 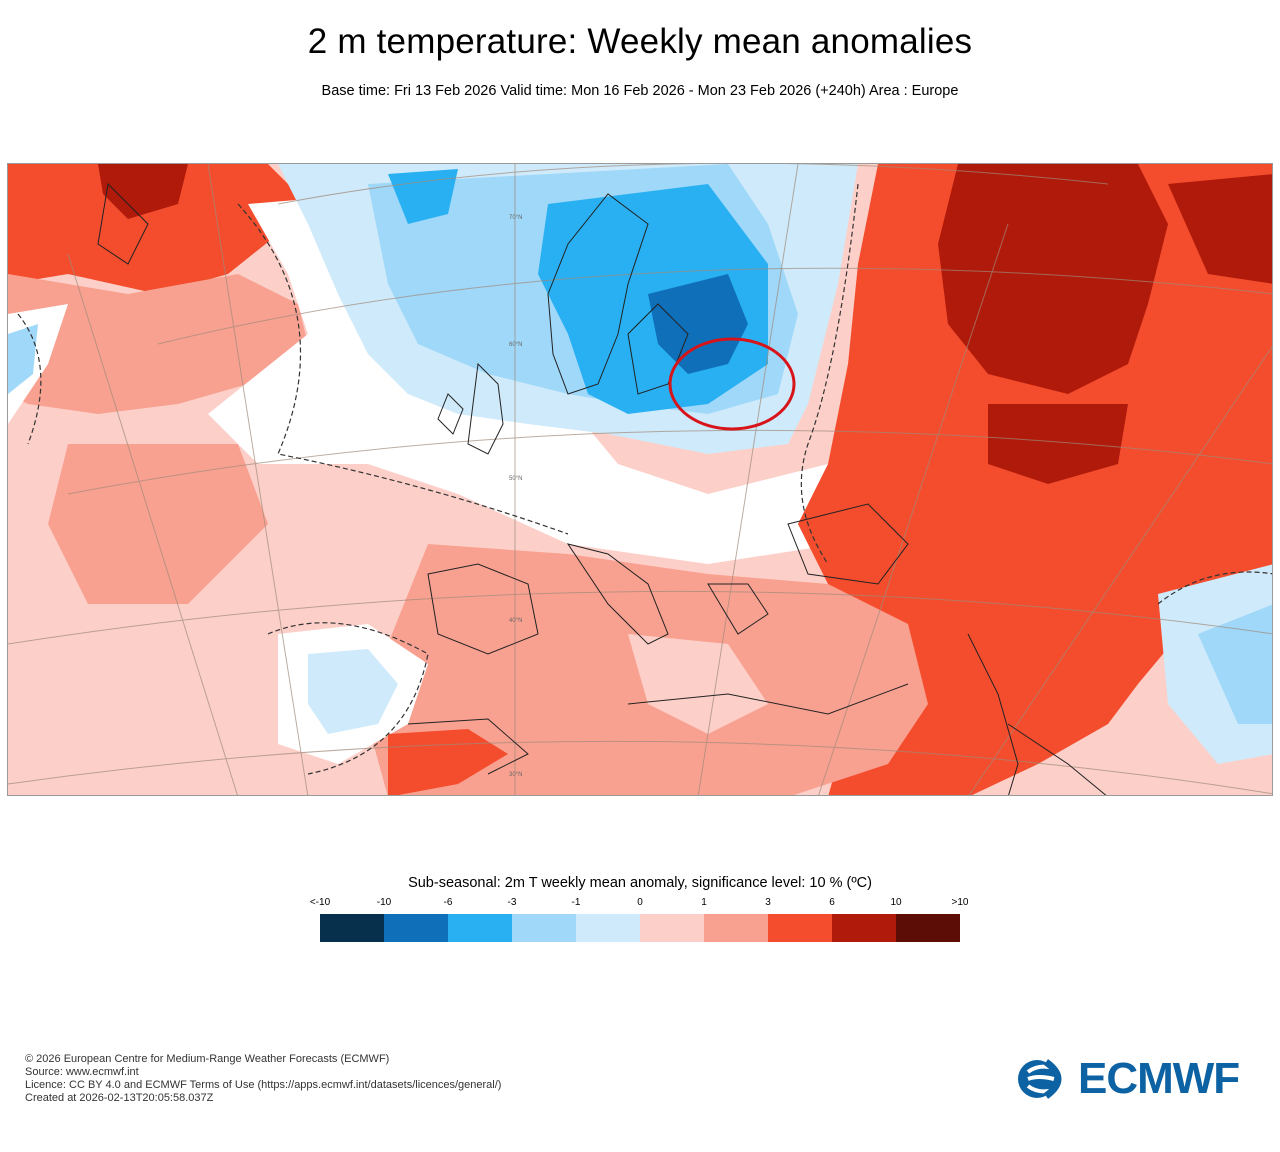 What do you see at coordinates (515, 479) in the screenshot?
I see `lat-label-50: 50°N` at bounding box center [515, 479].